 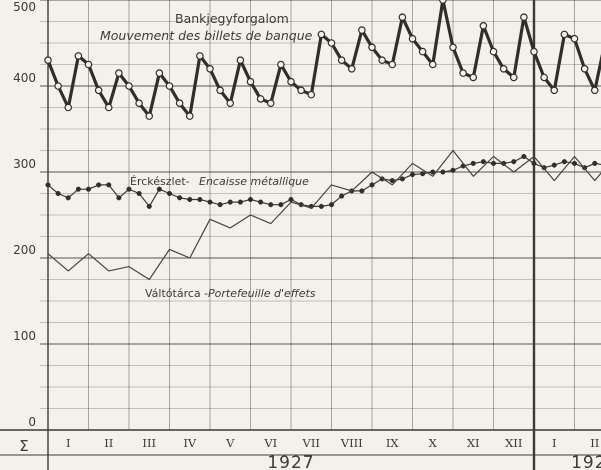 I want to click on y-tick-label: 200, so click(x=24, y=250).